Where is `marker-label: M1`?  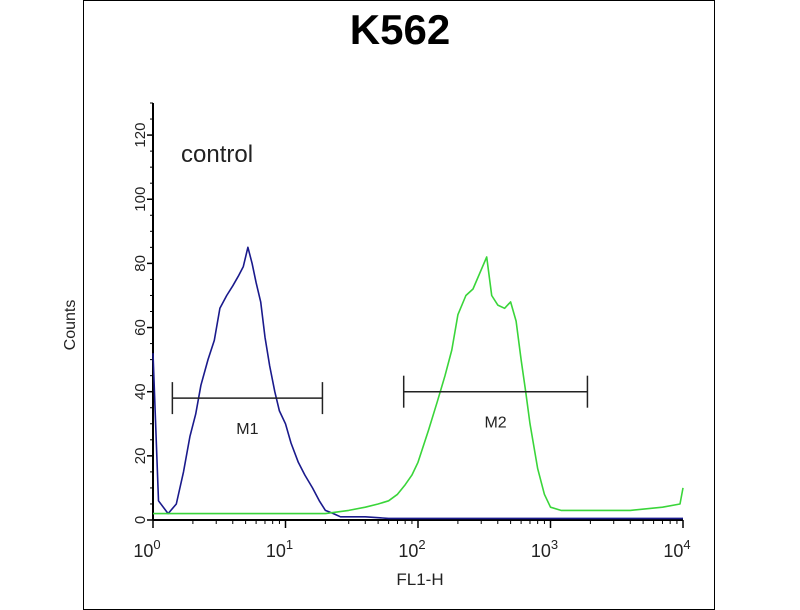 marker-label: M1 is located at coordinates (247, 429).